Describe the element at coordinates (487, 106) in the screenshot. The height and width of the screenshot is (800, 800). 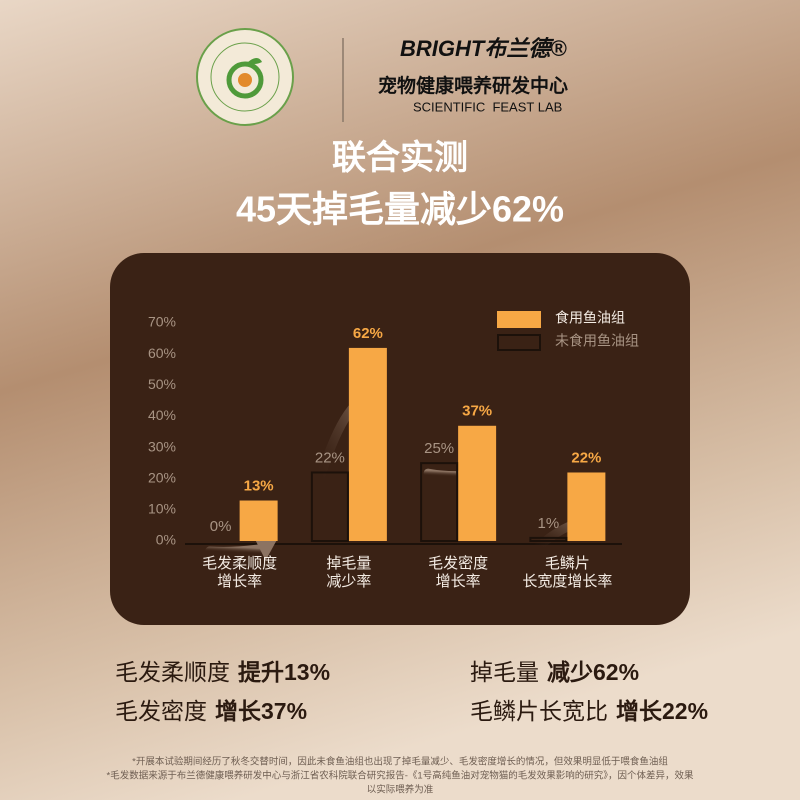
I see `lab-name-en: SCIENTIFIC FEAST LAB` at that location.